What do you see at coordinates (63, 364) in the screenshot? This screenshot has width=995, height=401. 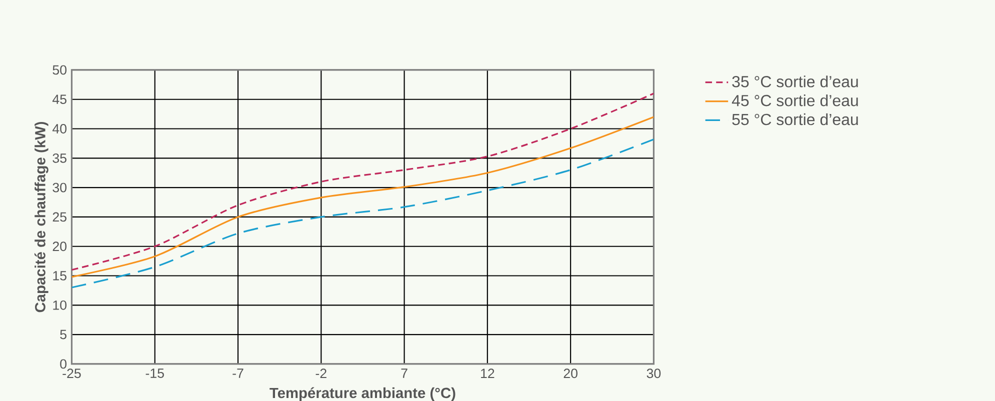 I see `y-tick-label: 0` at bounding box center [63, 364].